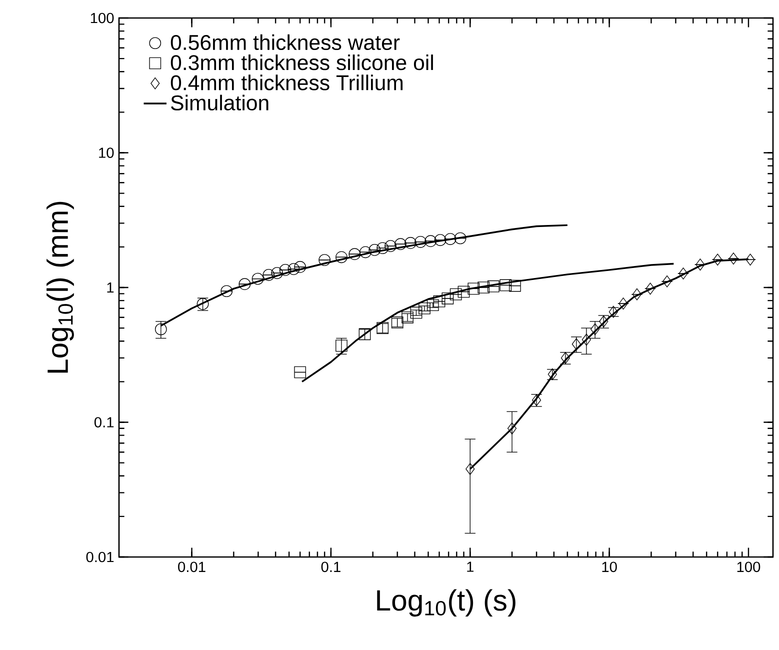  Describe the element at coordinates (285, 42) in the screenshot. I see `legend-label: 0.56mm thickness water` at that location.